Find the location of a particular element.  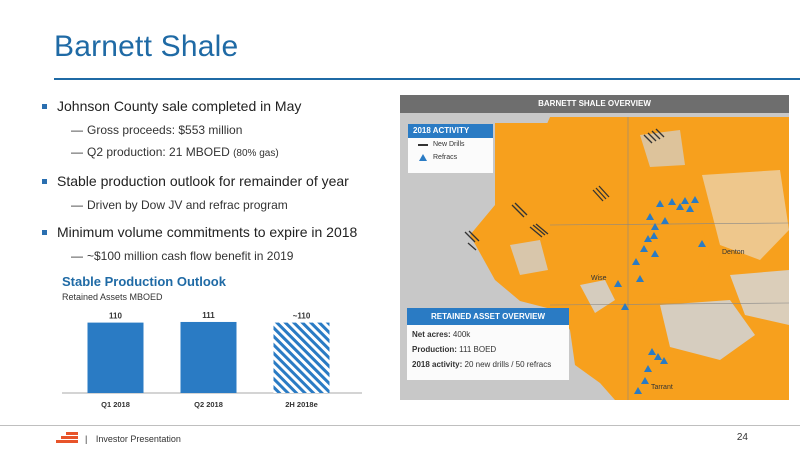

bullet-item: Johnson County sale completed in May is located at coordinates (215, 106).